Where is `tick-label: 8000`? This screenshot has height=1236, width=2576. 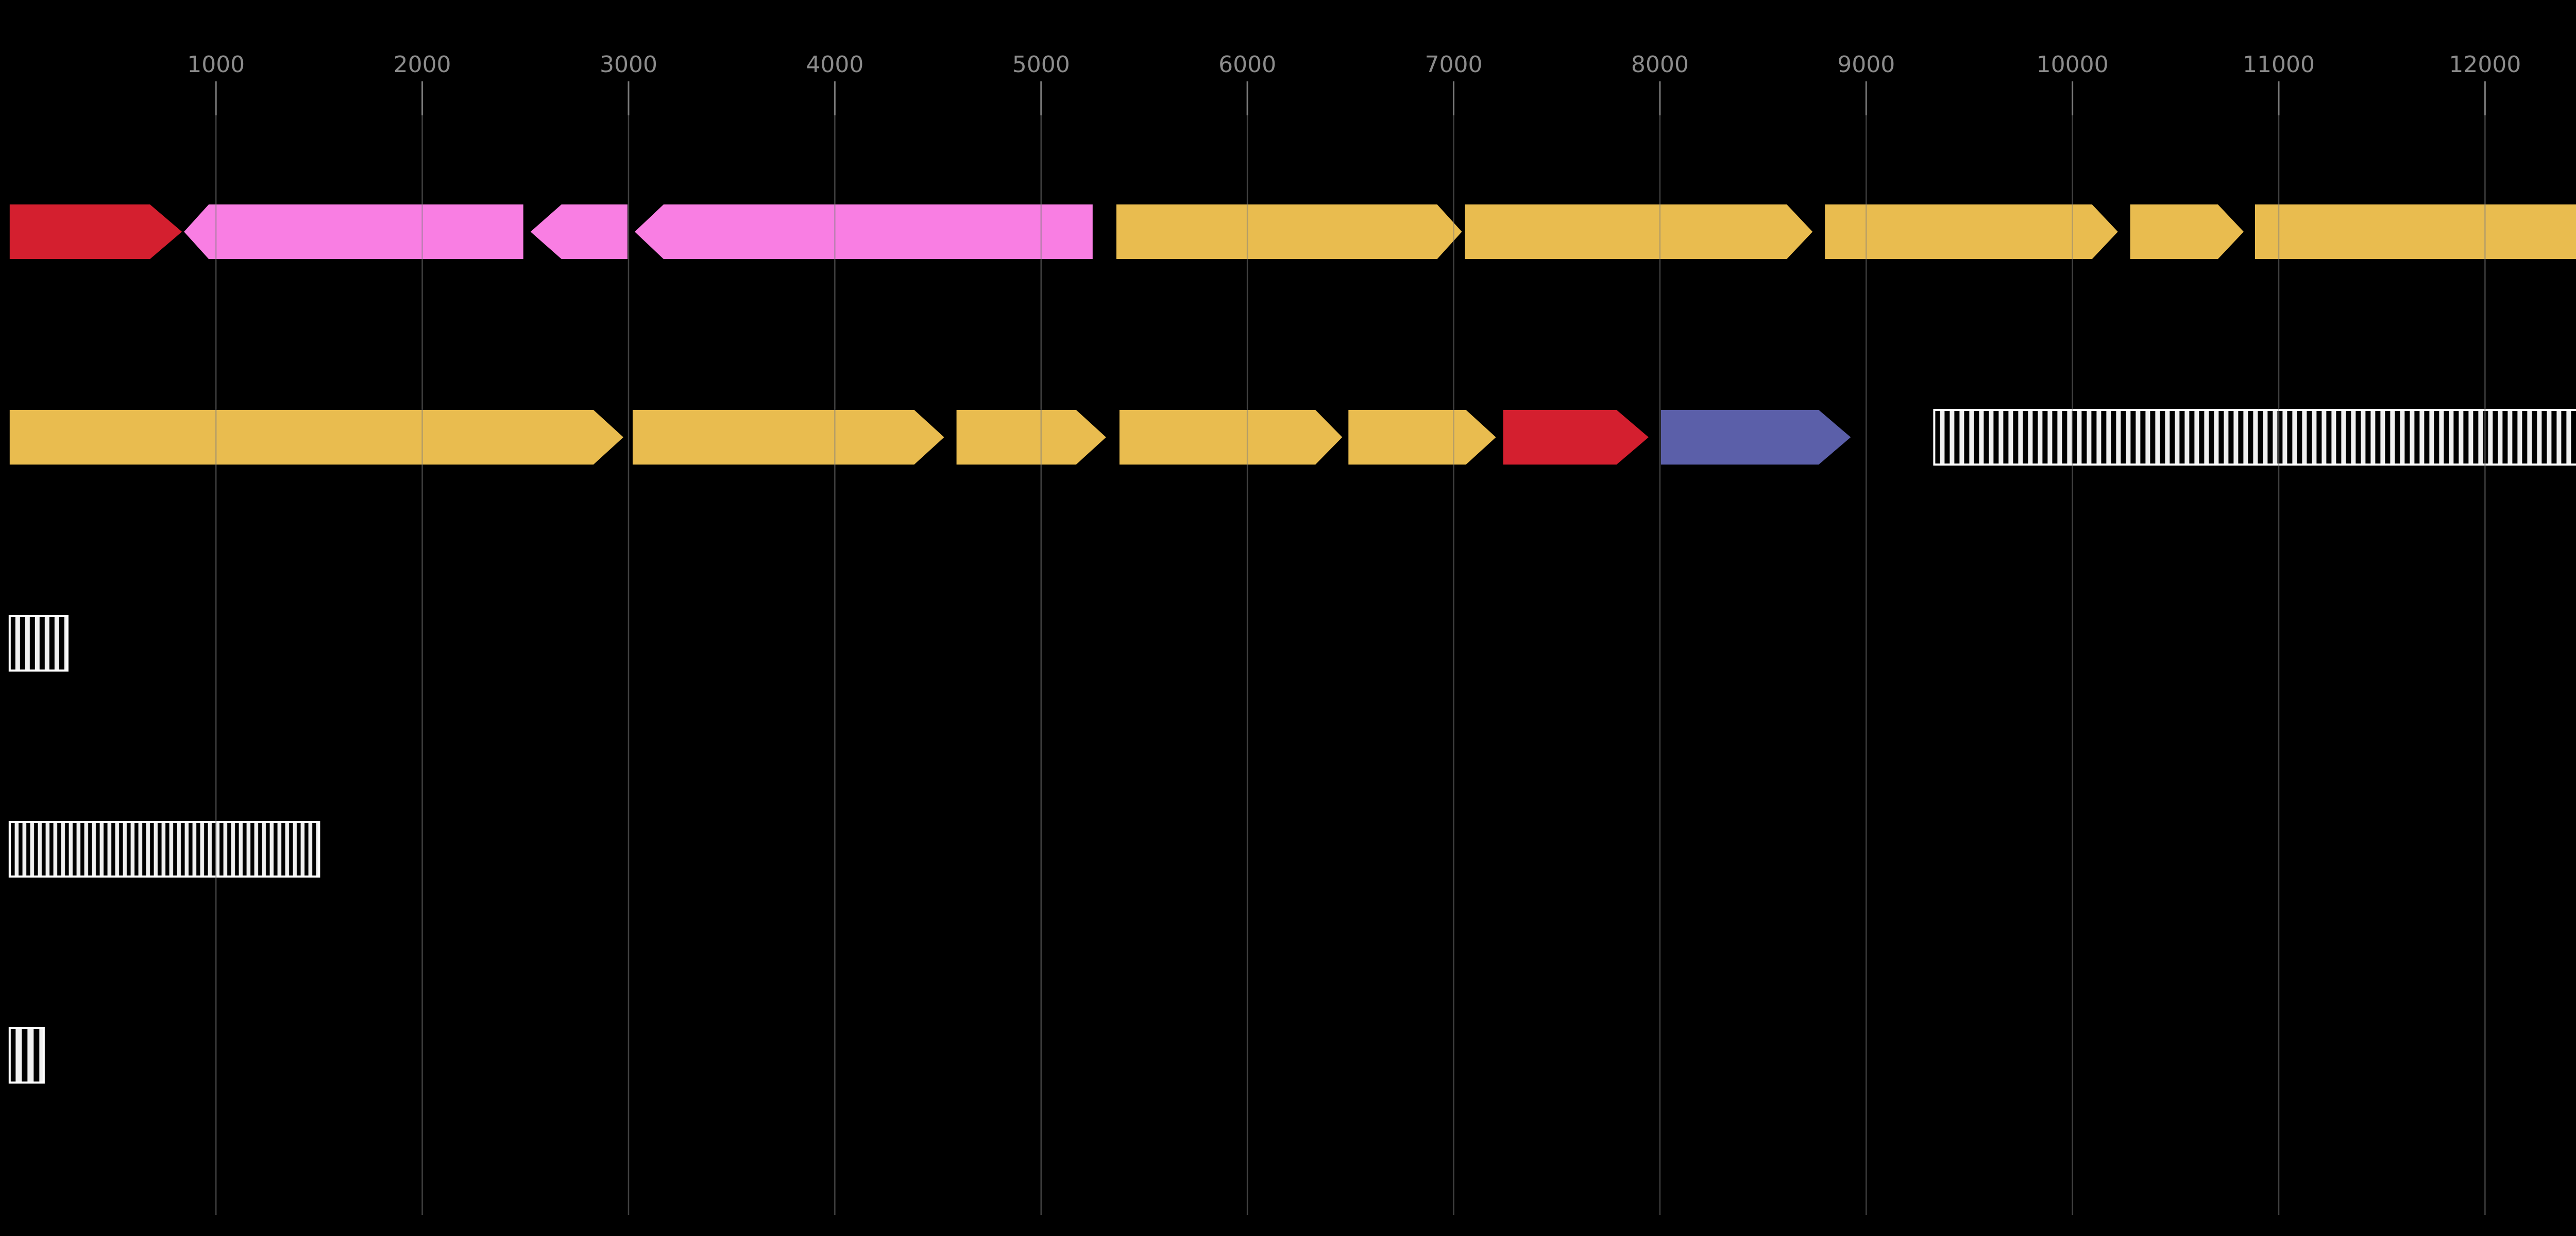
tick-label: 8000 is located at coordinates (1660, 65).